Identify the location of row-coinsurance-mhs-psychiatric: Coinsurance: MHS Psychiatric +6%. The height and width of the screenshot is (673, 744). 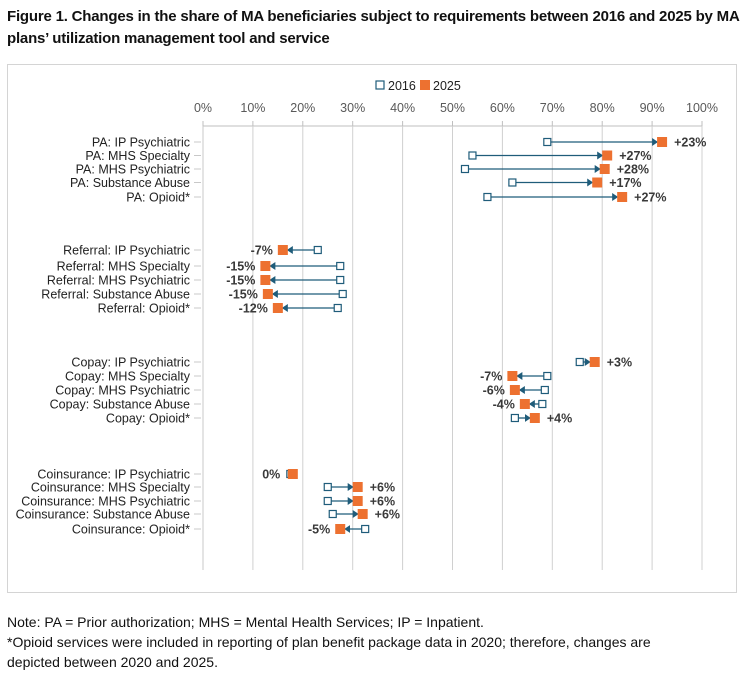
(208, 502).